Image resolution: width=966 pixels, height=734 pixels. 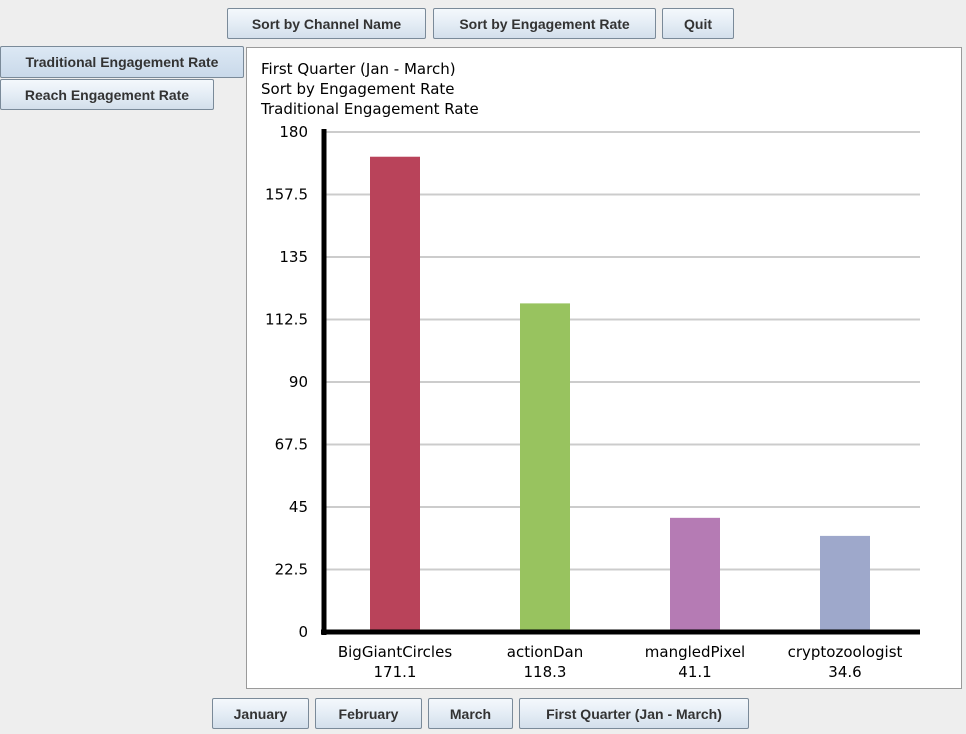 What do you see at coordinates (291, 570) in the screenshot?
I see `y-tick-label: 22.5` at bounding box center [291, 570].